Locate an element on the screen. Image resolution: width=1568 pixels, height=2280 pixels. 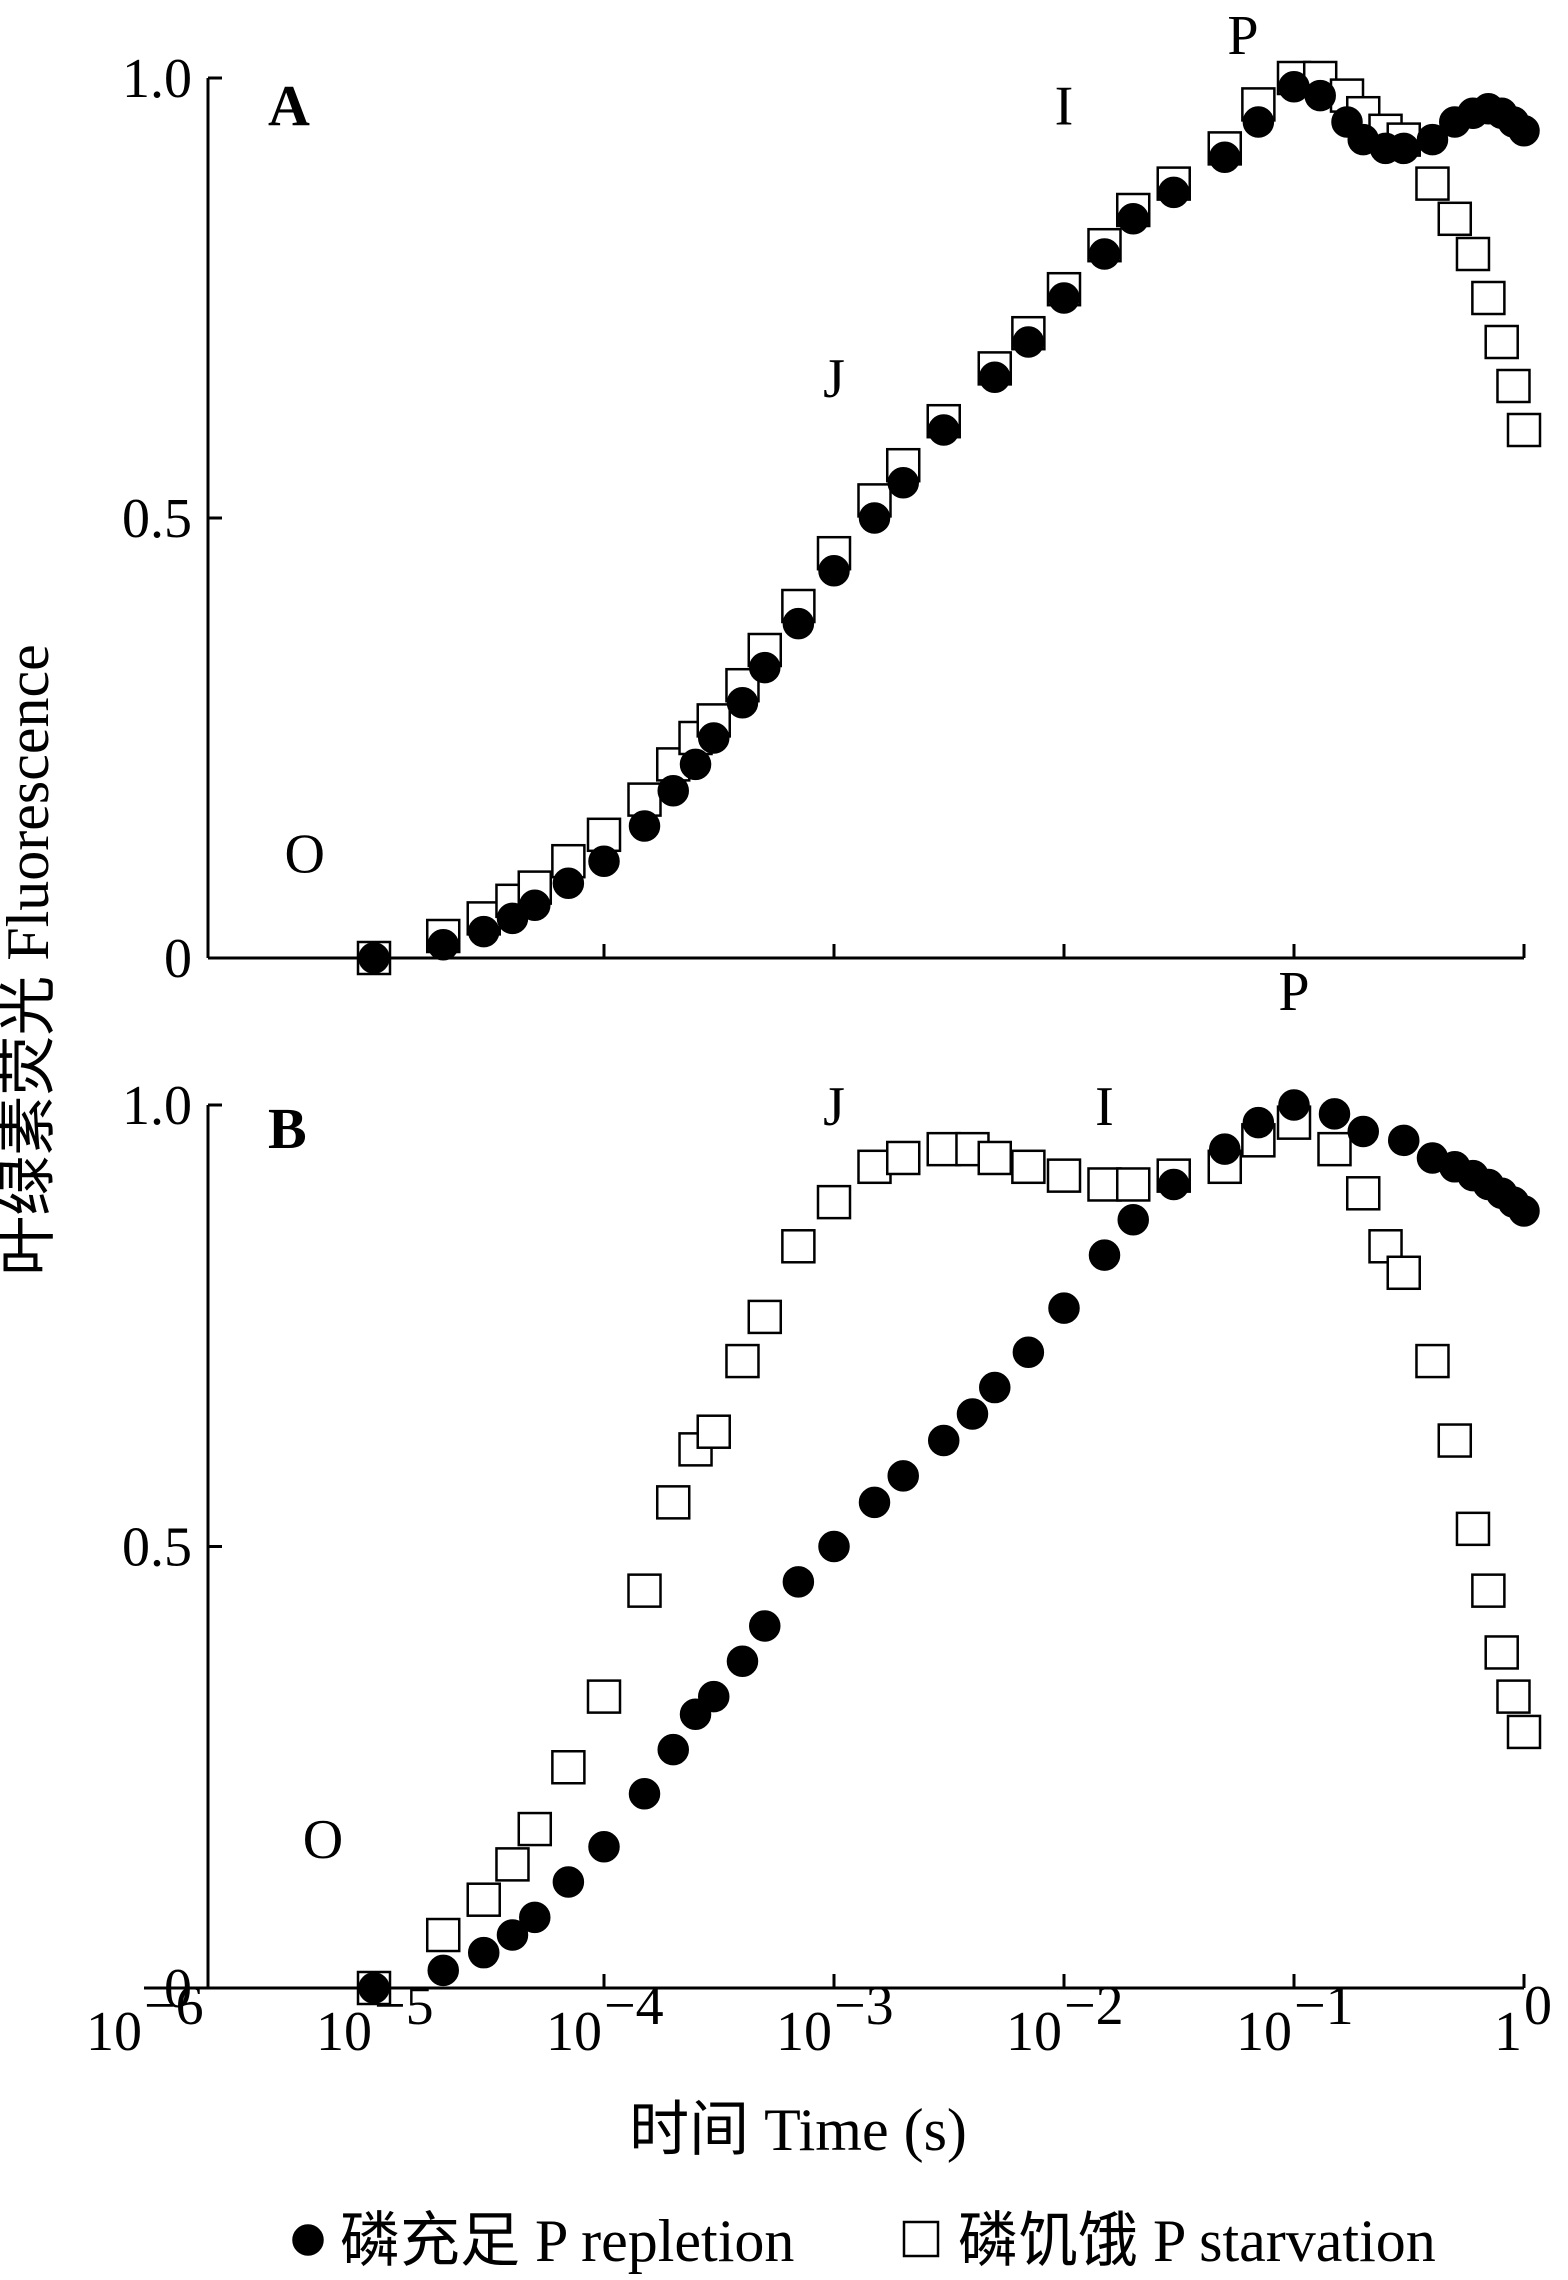
y-tick-label: 0 is located at coordinates (178, 959).